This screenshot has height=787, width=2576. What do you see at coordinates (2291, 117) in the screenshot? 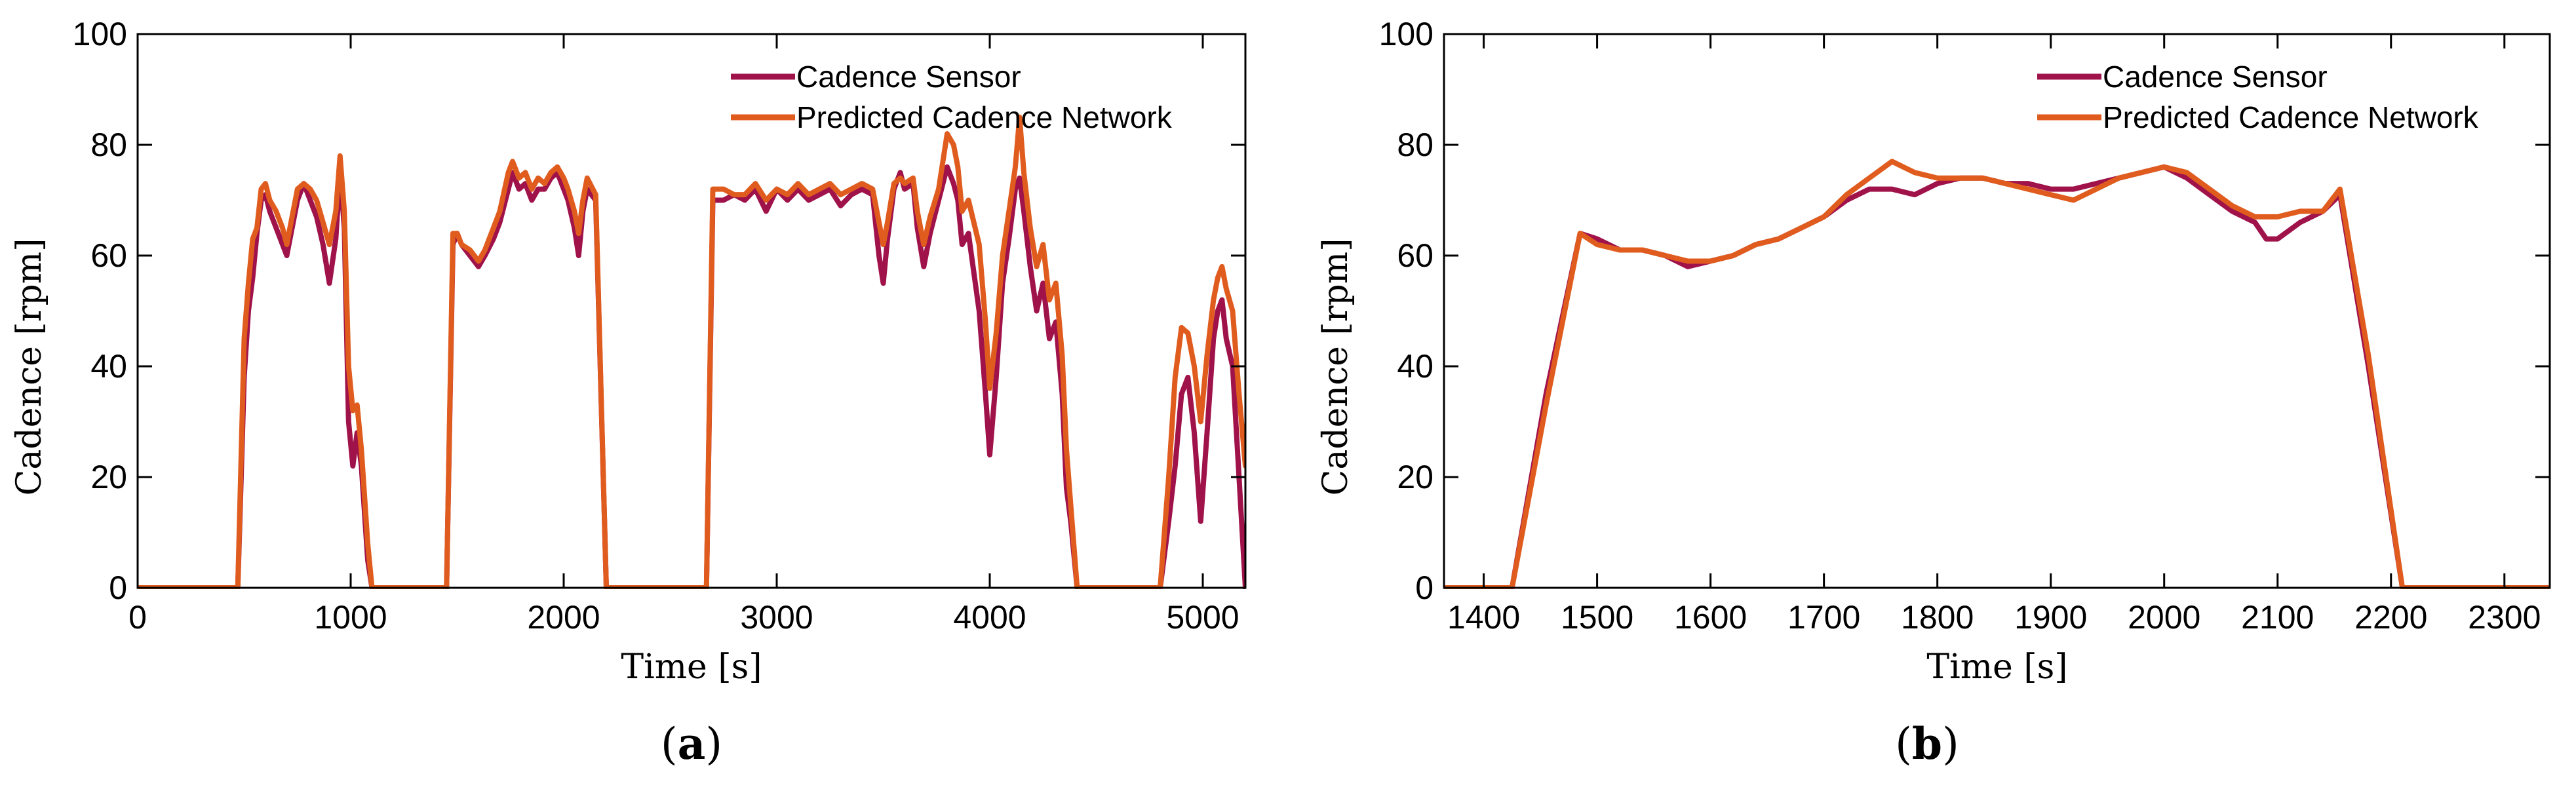
I see `legend-label-b-1: Predicted Cadence Network` at bounding box center [2291, 117].